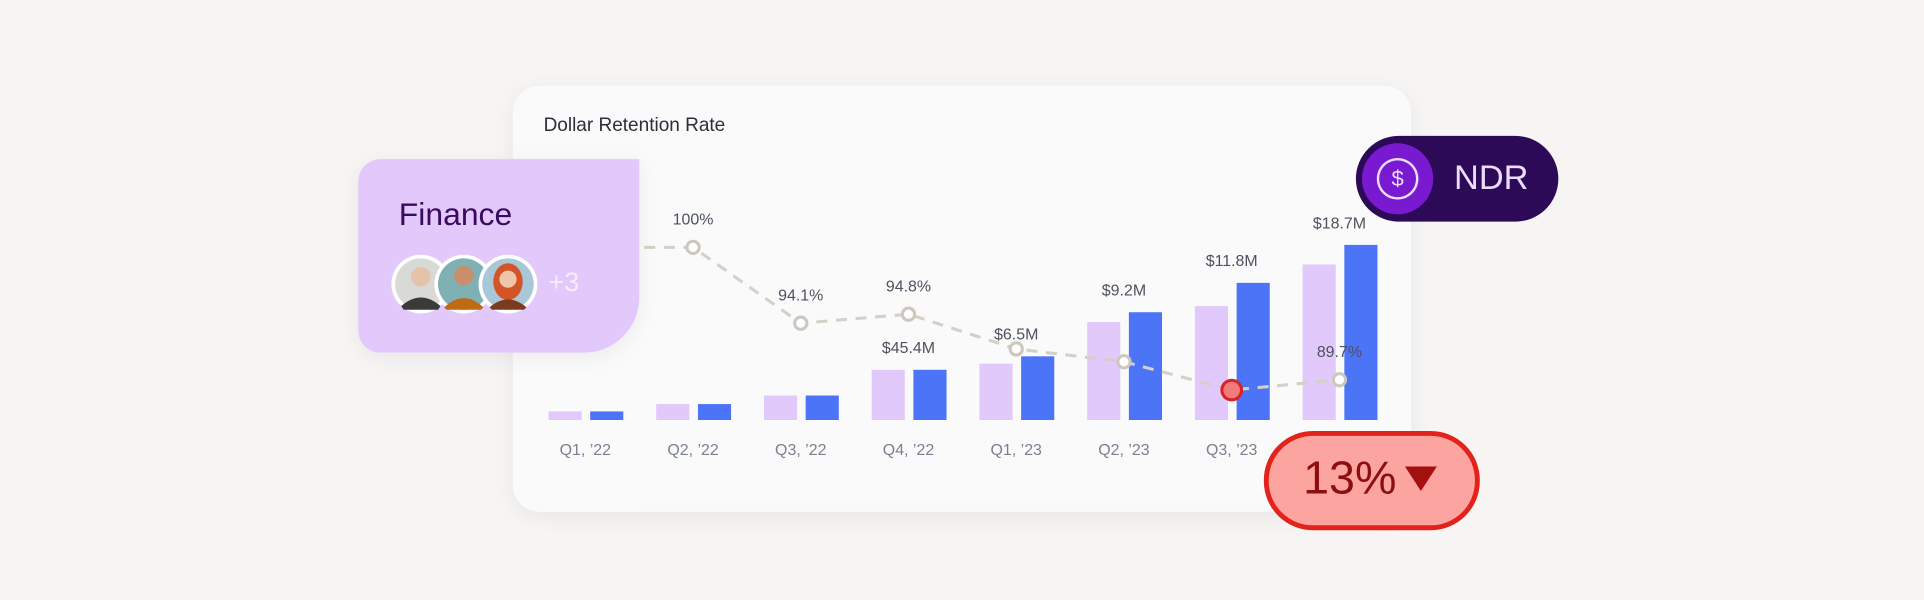  What do you see at coordinates (1017, 450) in the screenshot?
I see `x-tick-label: Q1, ’23` at bounding box center [1017, 450].